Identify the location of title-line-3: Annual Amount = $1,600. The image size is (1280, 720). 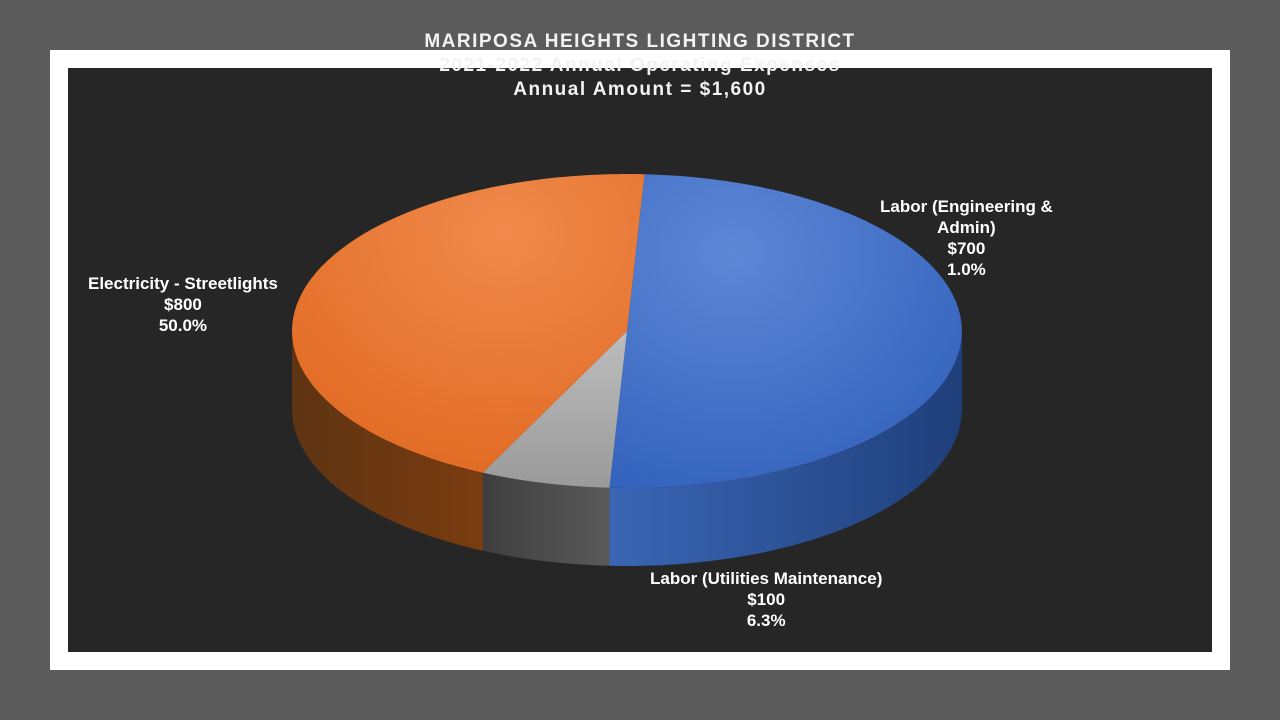
(640, 89).